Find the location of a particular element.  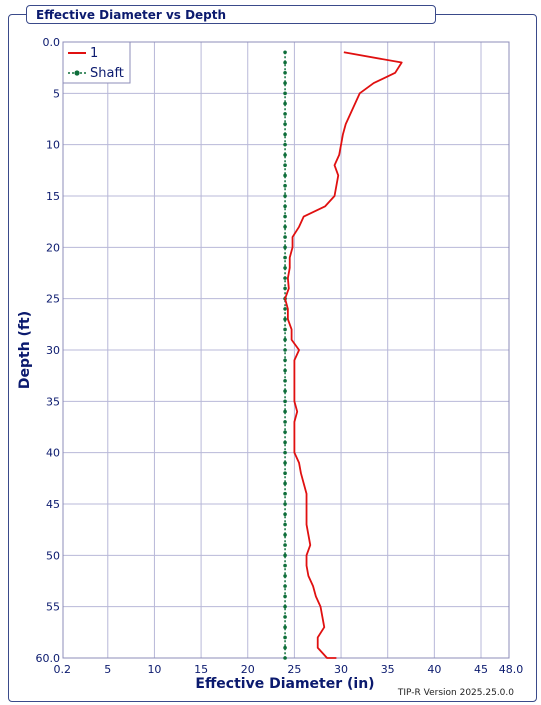

y-tick-label: 45 is located at coordinates (53, 504).